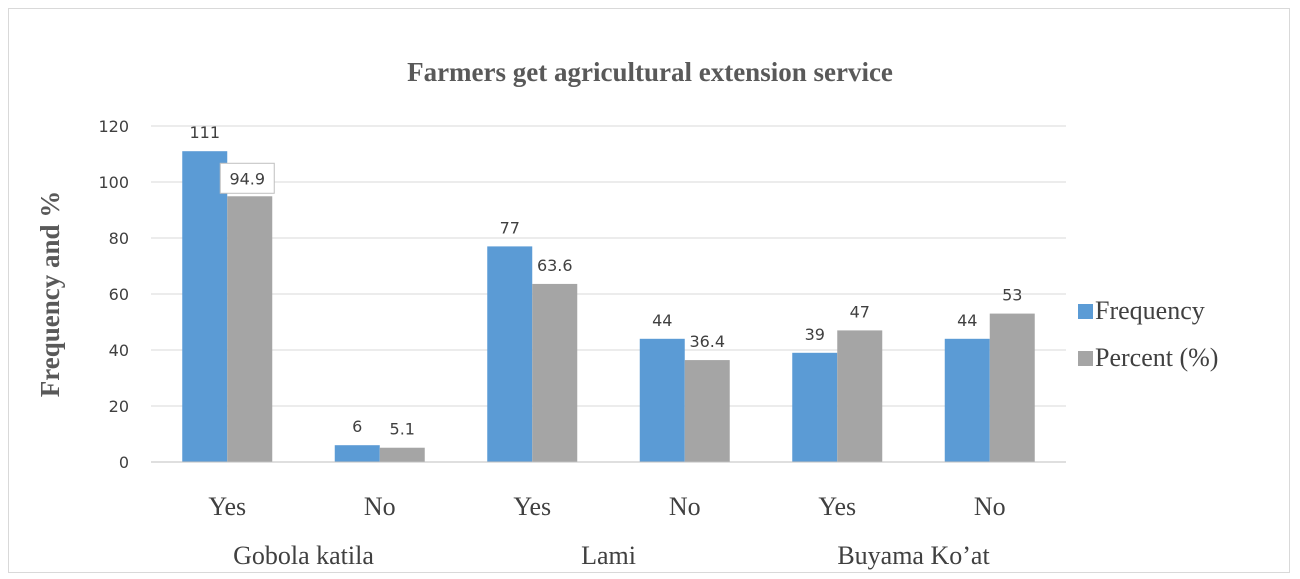 The width and height of the screenshot is (1300, 579). I want to click on legend: Frequency Percent (%), so click(1148, 334).